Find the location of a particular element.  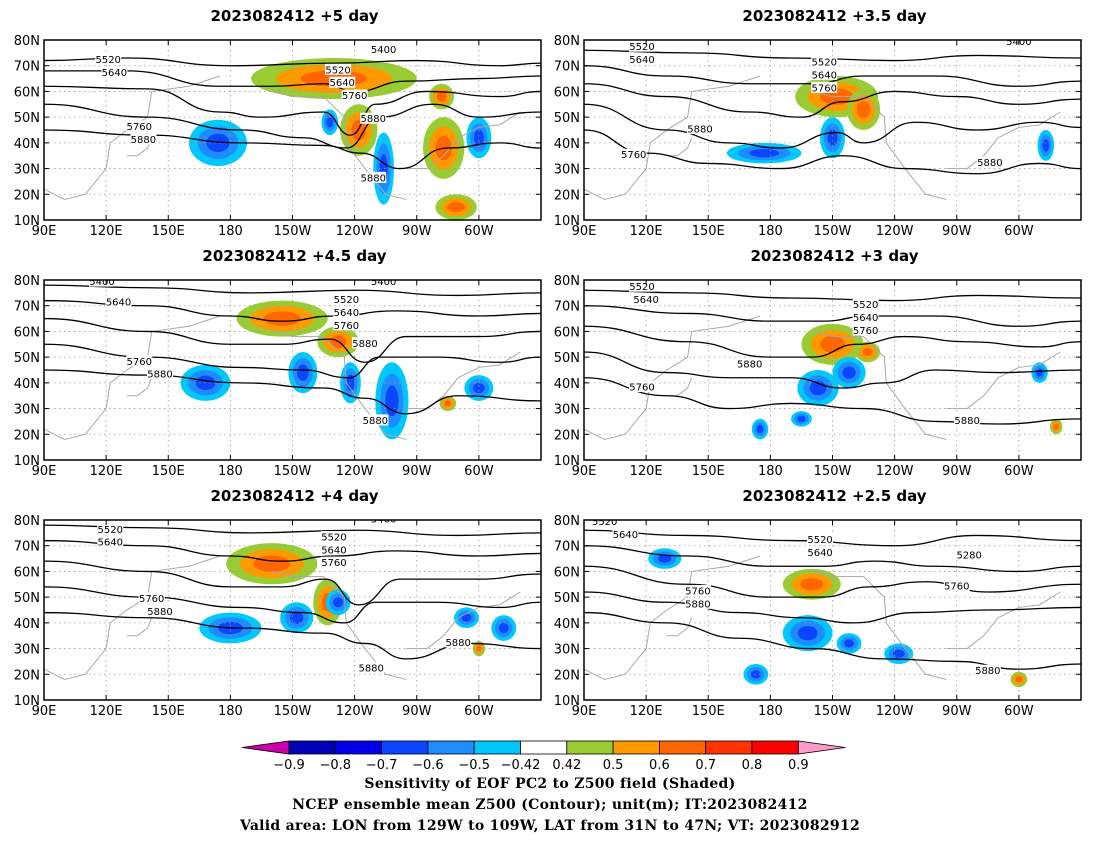

colorbar-min-arrow is located at coordinates (265, 747).